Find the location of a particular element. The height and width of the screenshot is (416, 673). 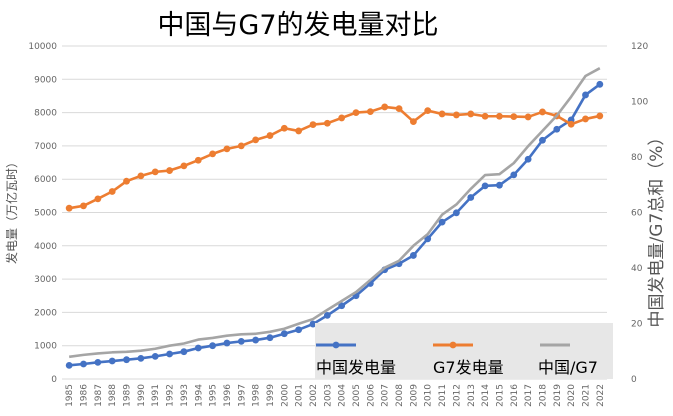

y-tick-right: 60 is located at coordinates (637, 214).